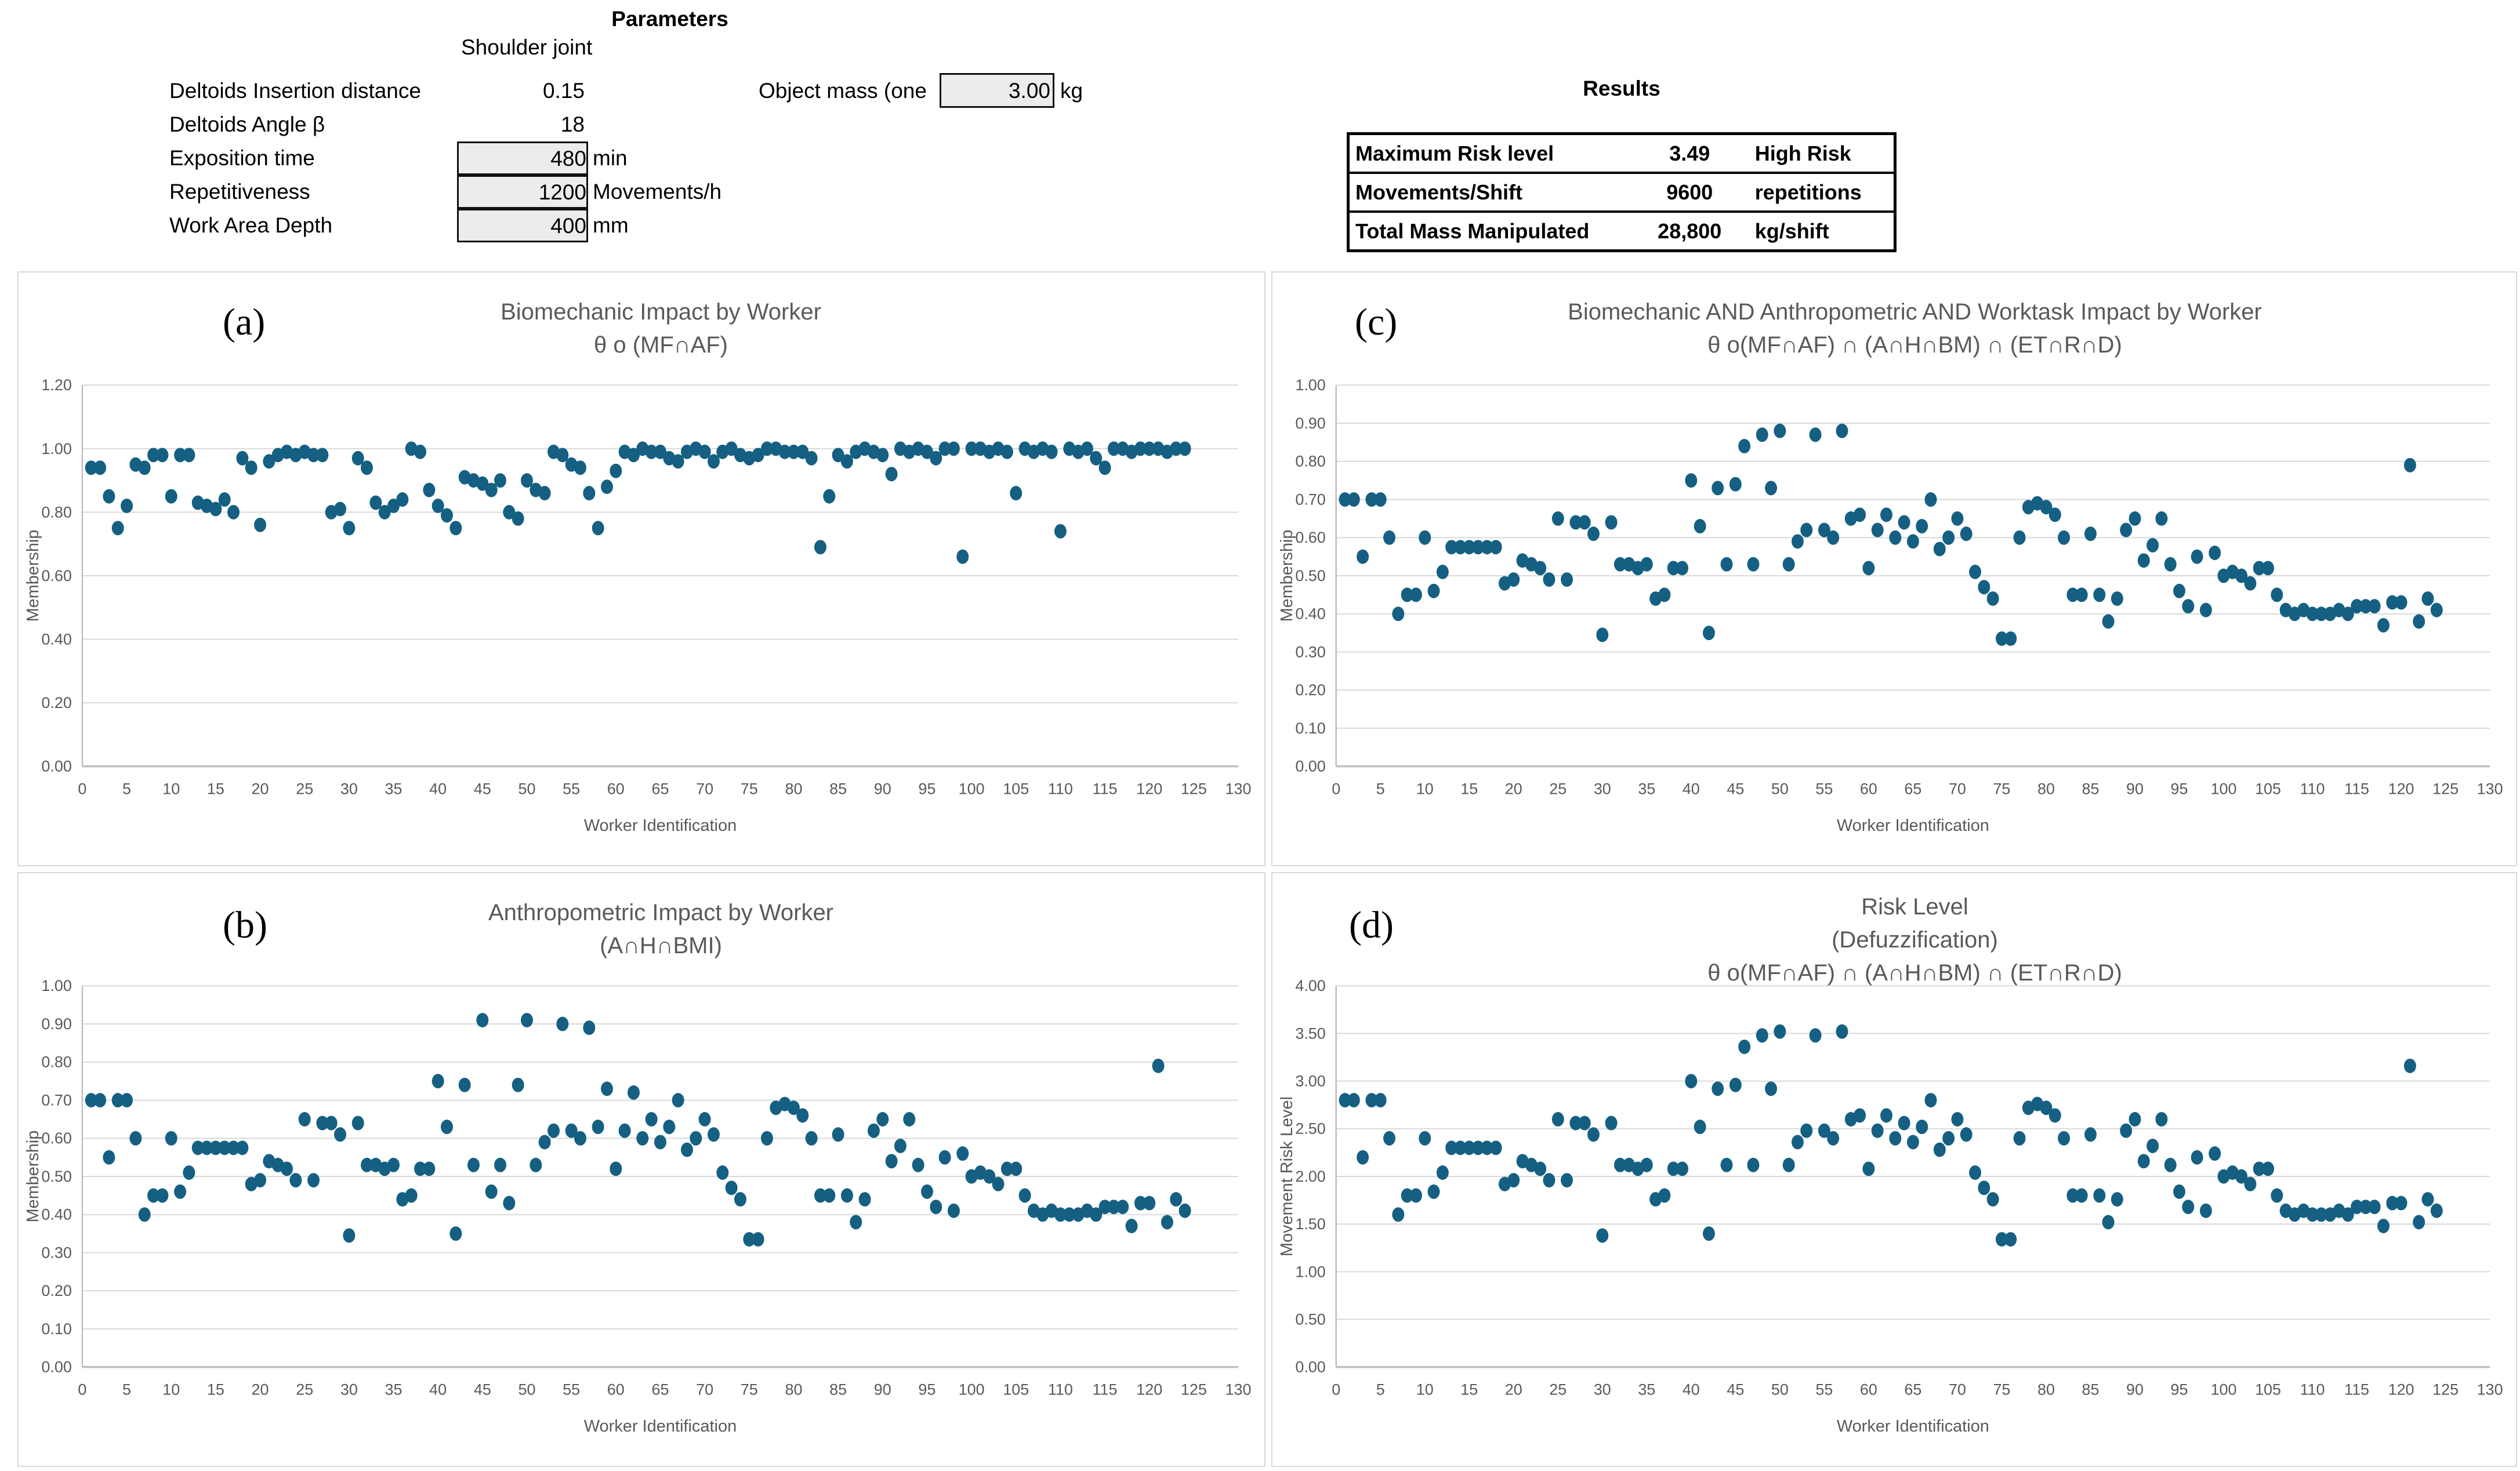 The width and height of the screenshot is (2520, 1471). Describe the element at coordinates (522, 226) in the screenshot. I see `param-input-work-area-depth: 400` at that location.